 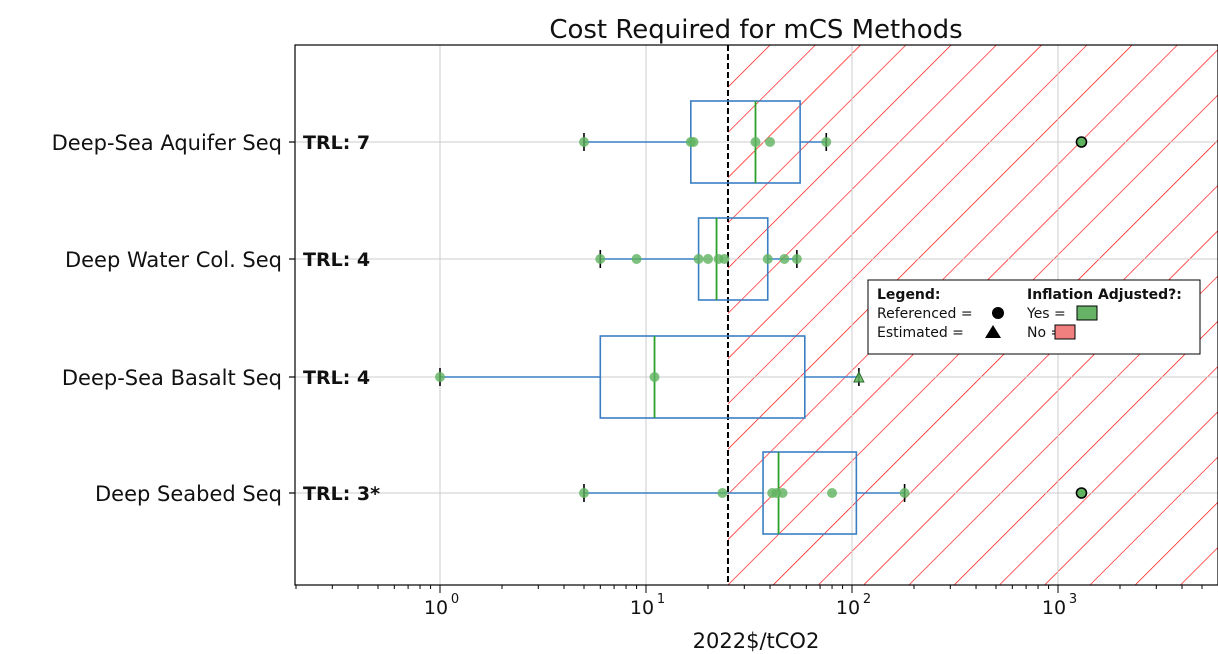 What do you see at coordinates (756, 641) in the screenshot?
I see `x-axis-label: 2022$/tCO2` at bounding box center [756, 641].